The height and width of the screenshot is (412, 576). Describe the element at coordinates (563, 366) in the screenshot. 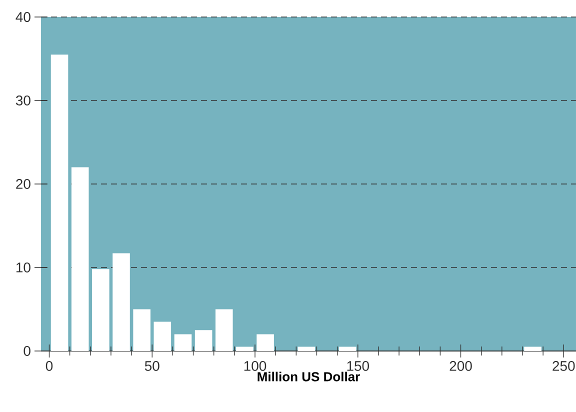

I see `x-tick-label: 250` at that location.